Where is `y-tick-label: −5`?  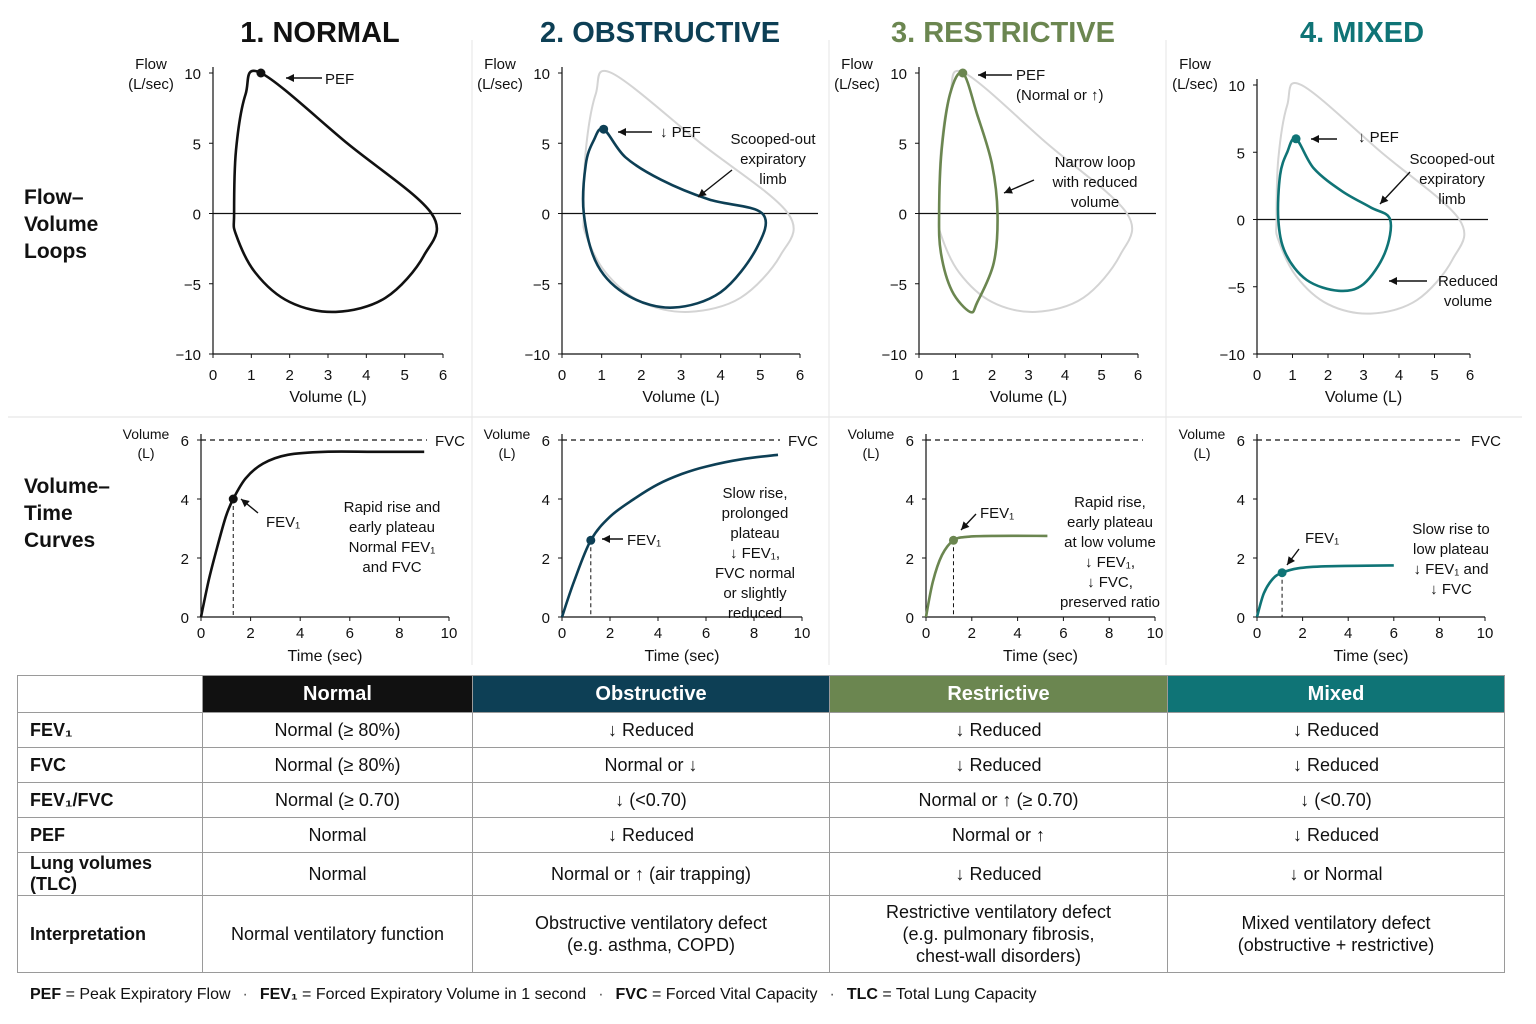 y-tick-label: −5 is located at coordinates (541, 285).